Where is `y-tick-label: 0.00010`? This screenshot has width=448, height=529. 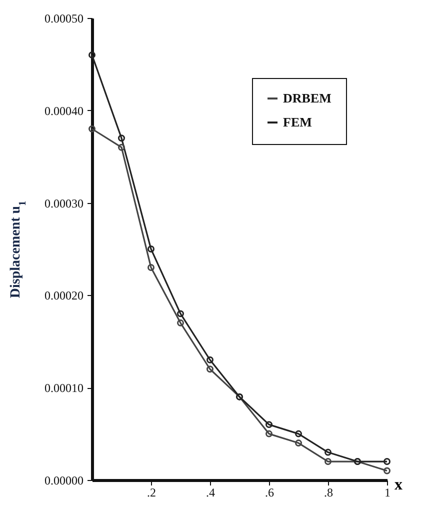 y-tick-label: 0.00010 is located at coordinates (64, 388).